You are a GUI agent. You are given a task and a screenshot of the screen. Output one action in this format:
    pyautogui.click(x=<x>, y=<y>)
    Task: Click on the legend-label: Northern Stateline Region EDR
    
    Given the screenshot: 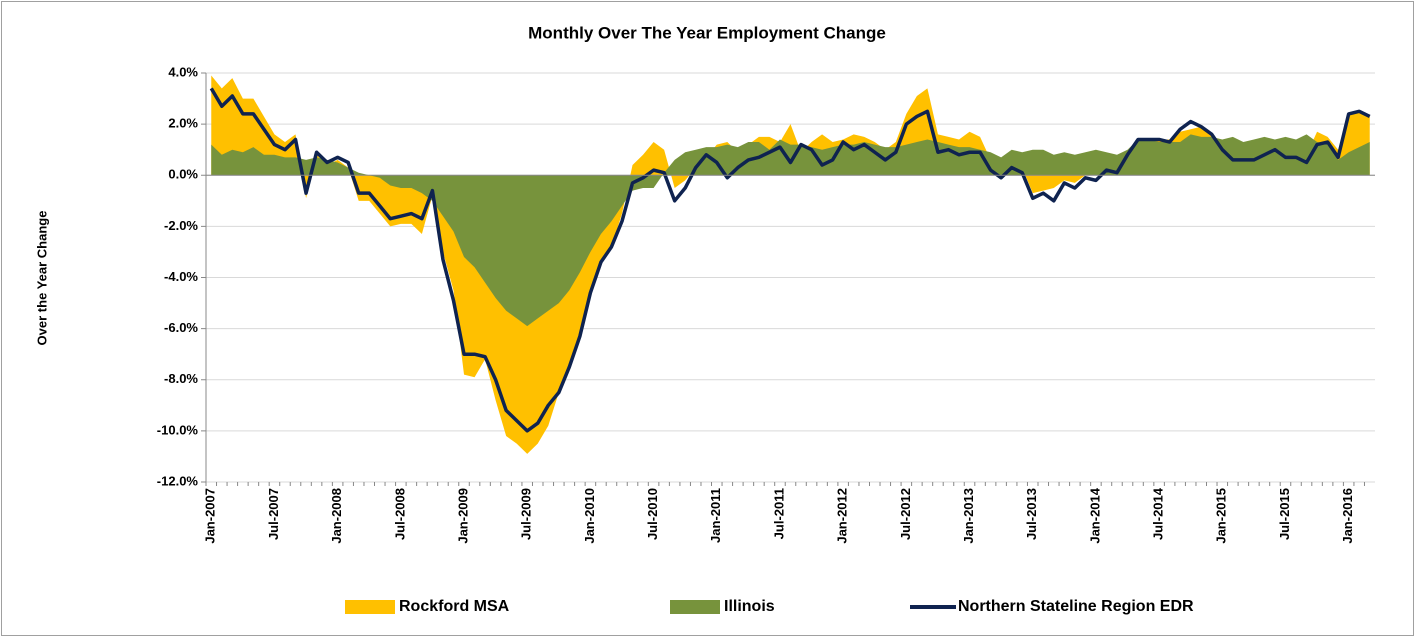 What is the action you would take?
    pyautogui.click(x=1076, y=606)
    